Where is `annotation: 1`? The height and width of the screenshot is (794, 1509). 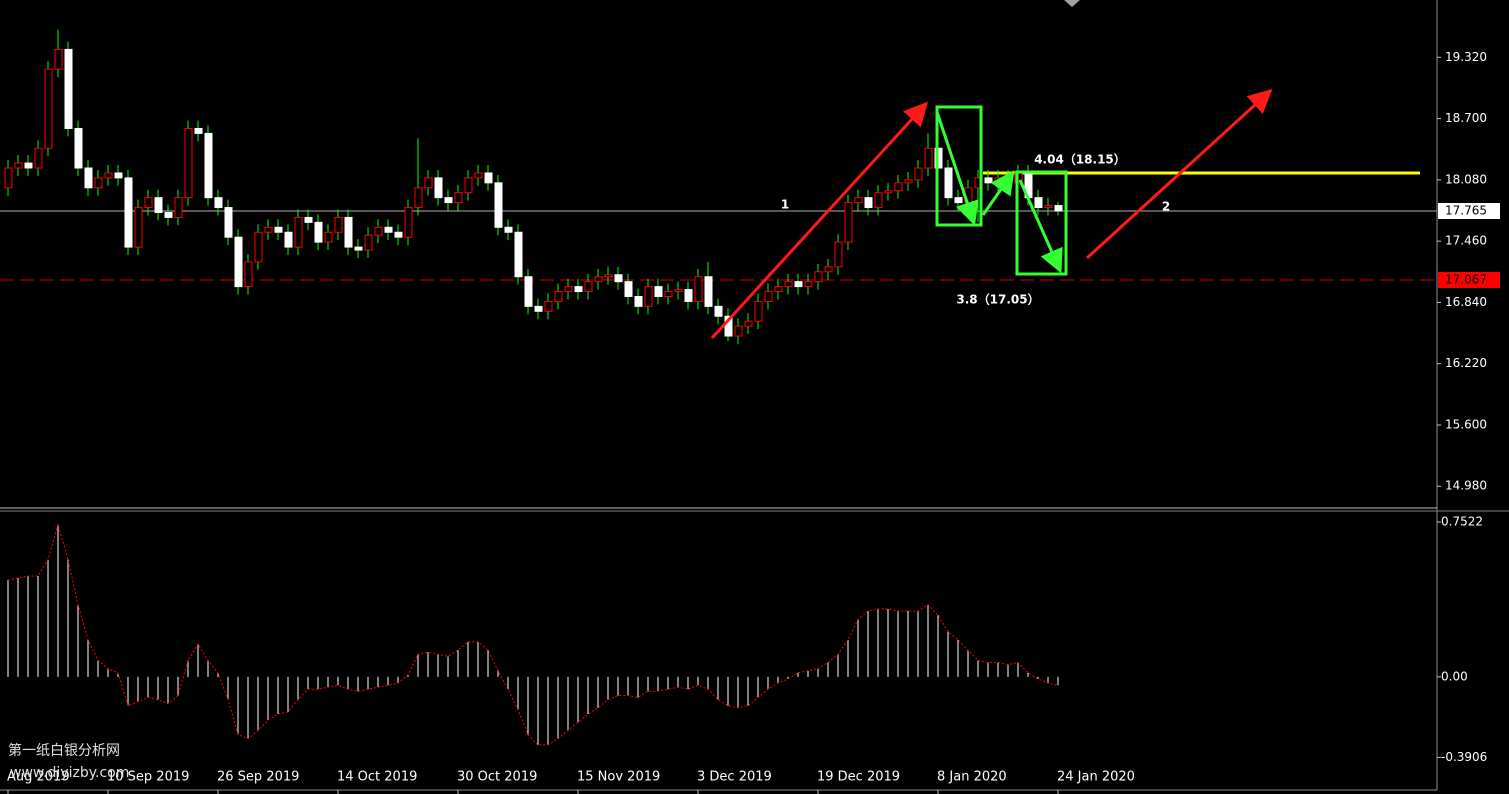
annotation: 1 is located at coordinates (785, 205).